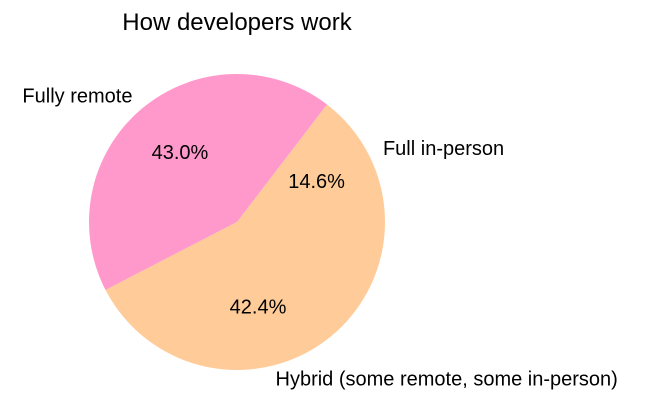 This screenshot has width=666, height=416. Describe the element at coordinates (447, 379) in the screenshot. I see `slice-label-hybrid-some-remote-some-in-person: Hybrid (some remote, some in-person)` at that location.